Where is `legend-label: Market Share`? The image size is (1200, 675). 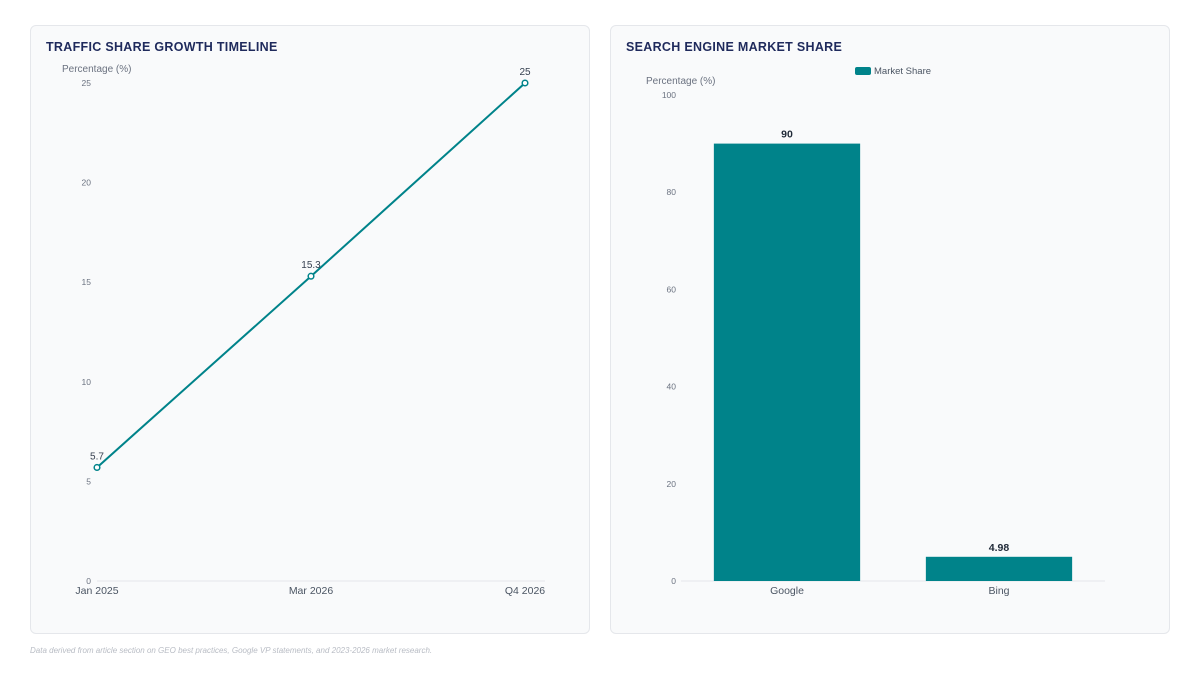
legend-label: Market Share is located at coordinates (902, 71).